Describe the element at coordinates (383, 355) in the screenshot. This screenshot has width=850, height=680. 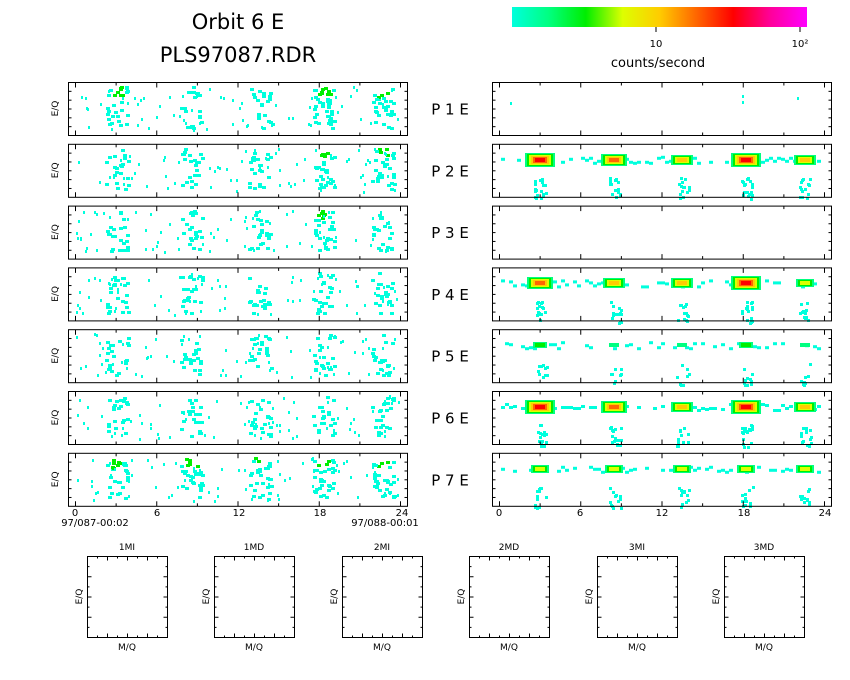
I see `left-burst` at that location.